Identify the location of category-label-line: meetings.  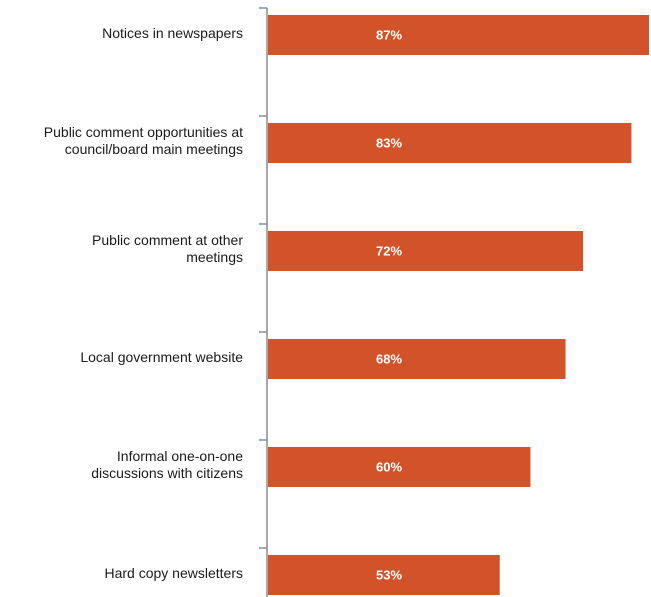
(214, 257).